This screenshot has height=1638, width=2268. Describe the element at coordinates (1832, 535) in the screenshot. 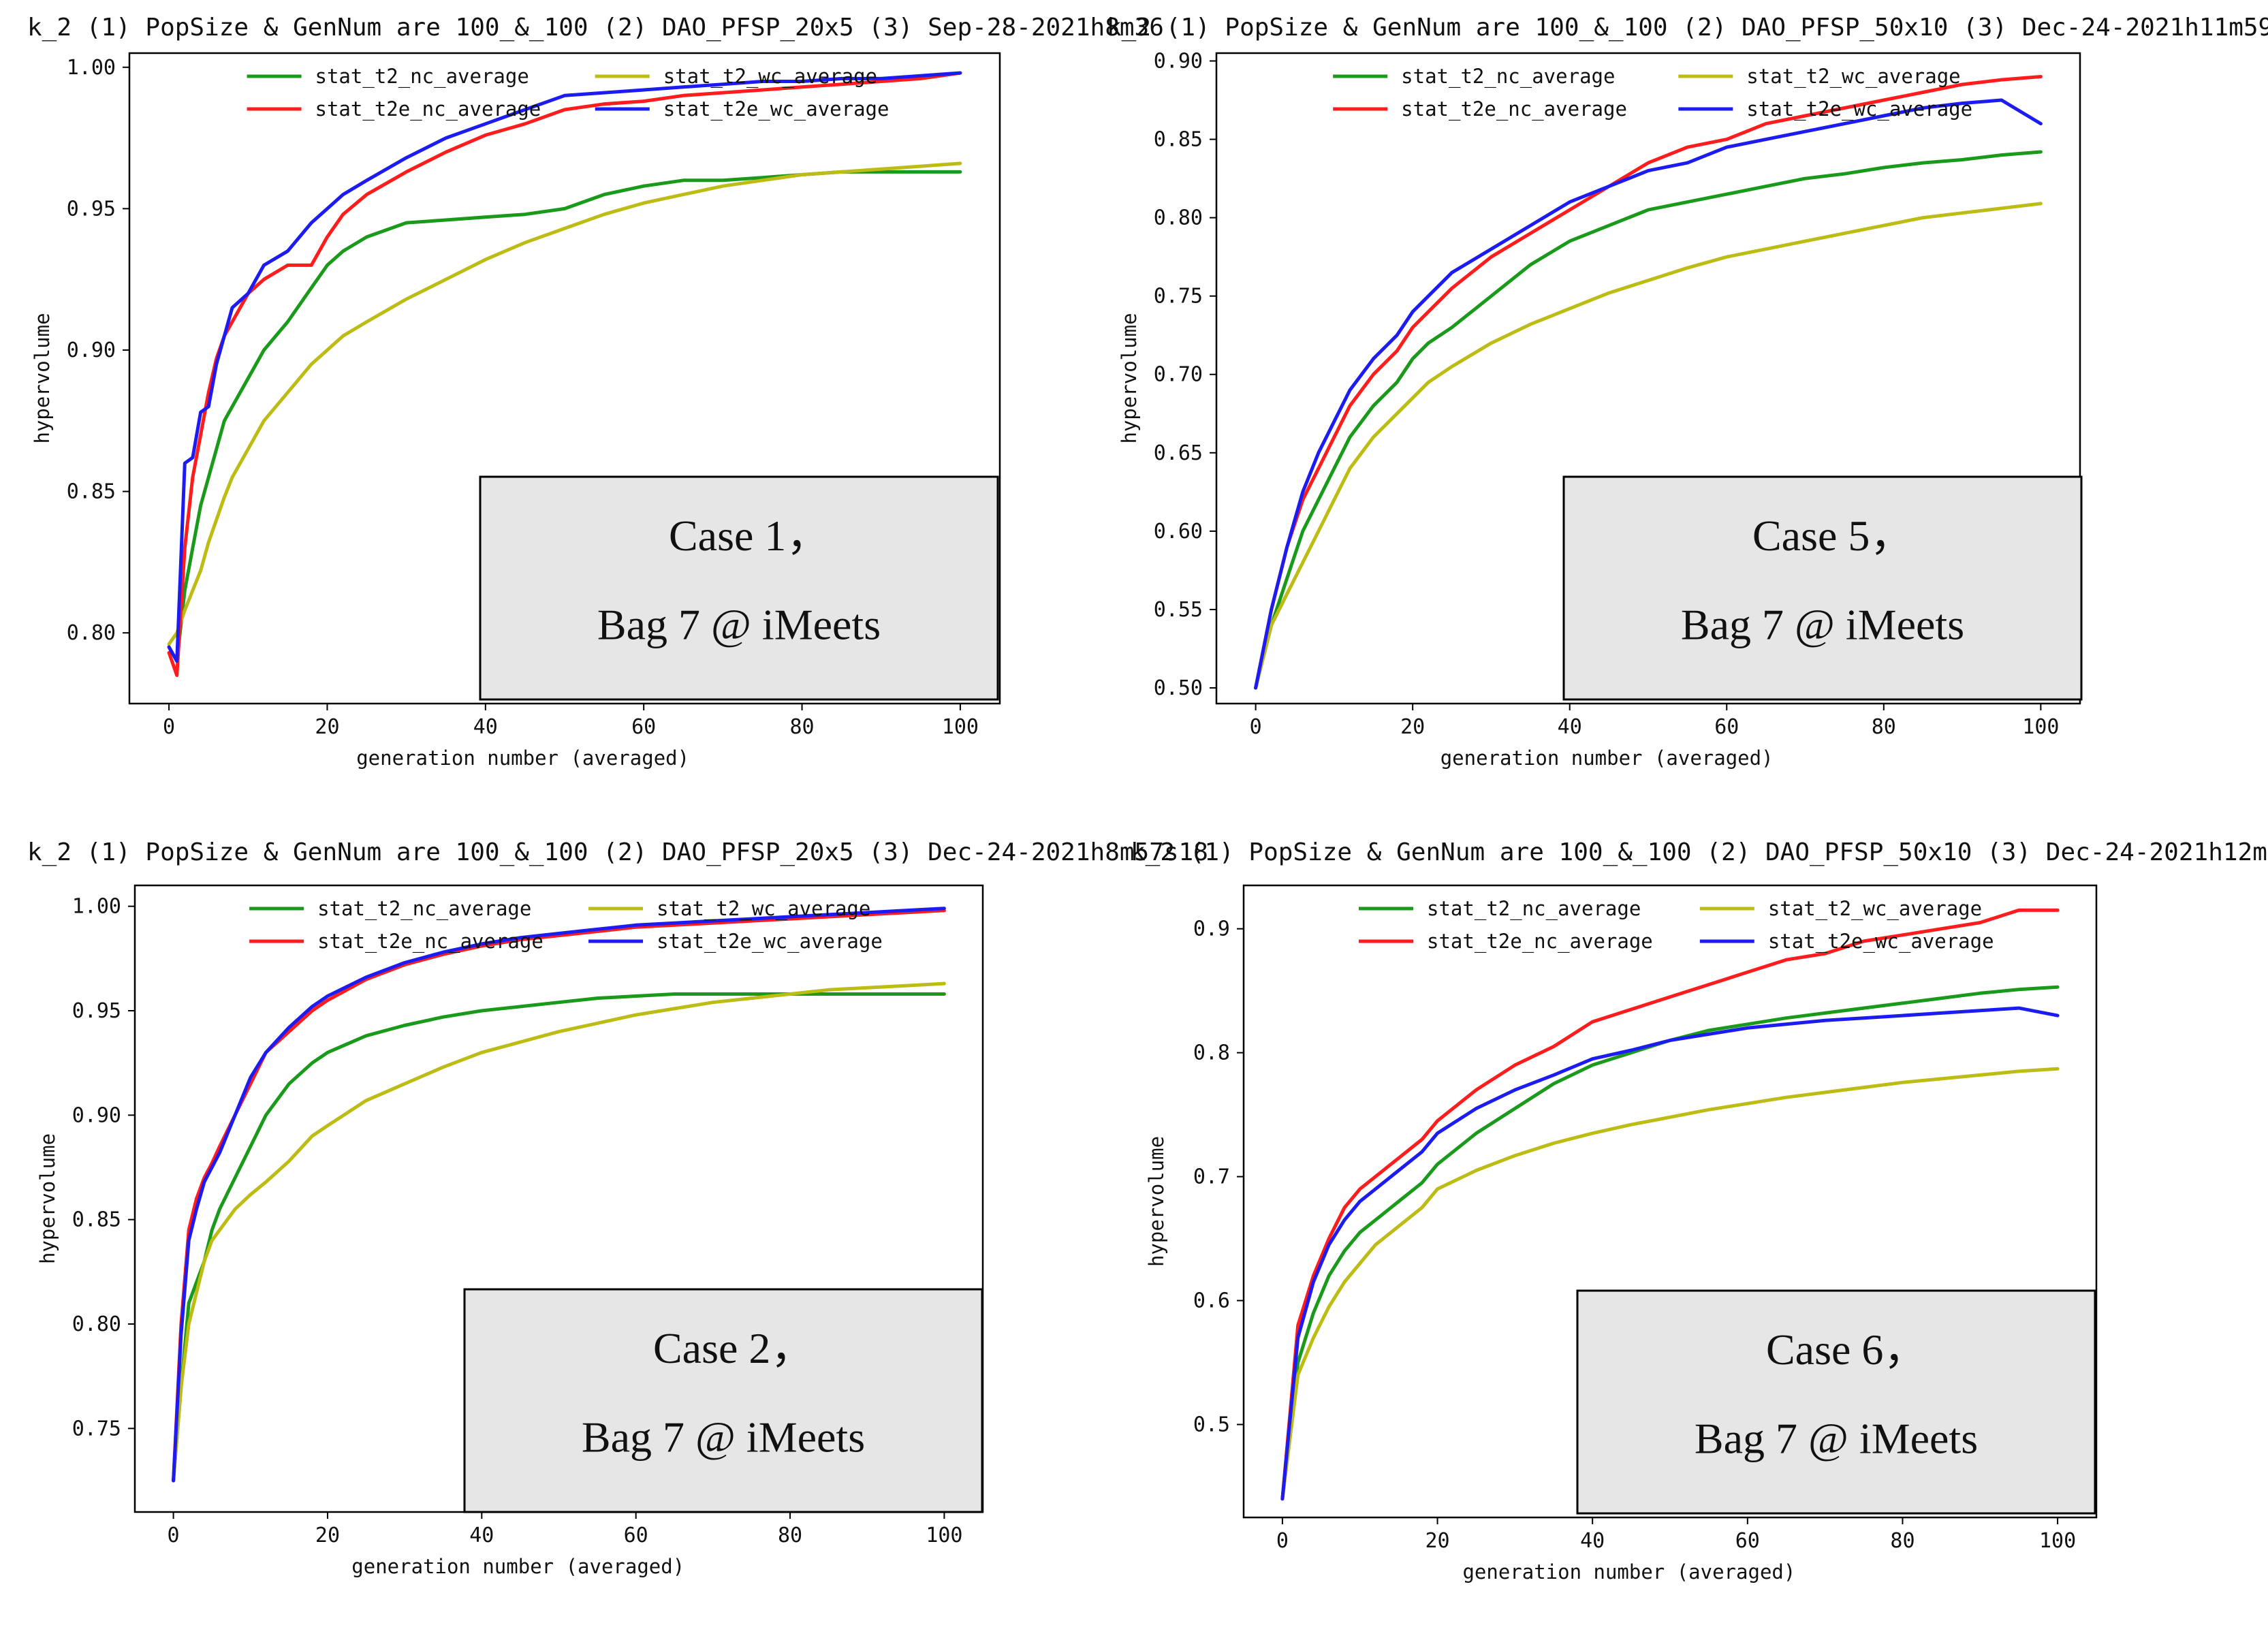

I see `annotation-case-label: Case 5，` at that location.